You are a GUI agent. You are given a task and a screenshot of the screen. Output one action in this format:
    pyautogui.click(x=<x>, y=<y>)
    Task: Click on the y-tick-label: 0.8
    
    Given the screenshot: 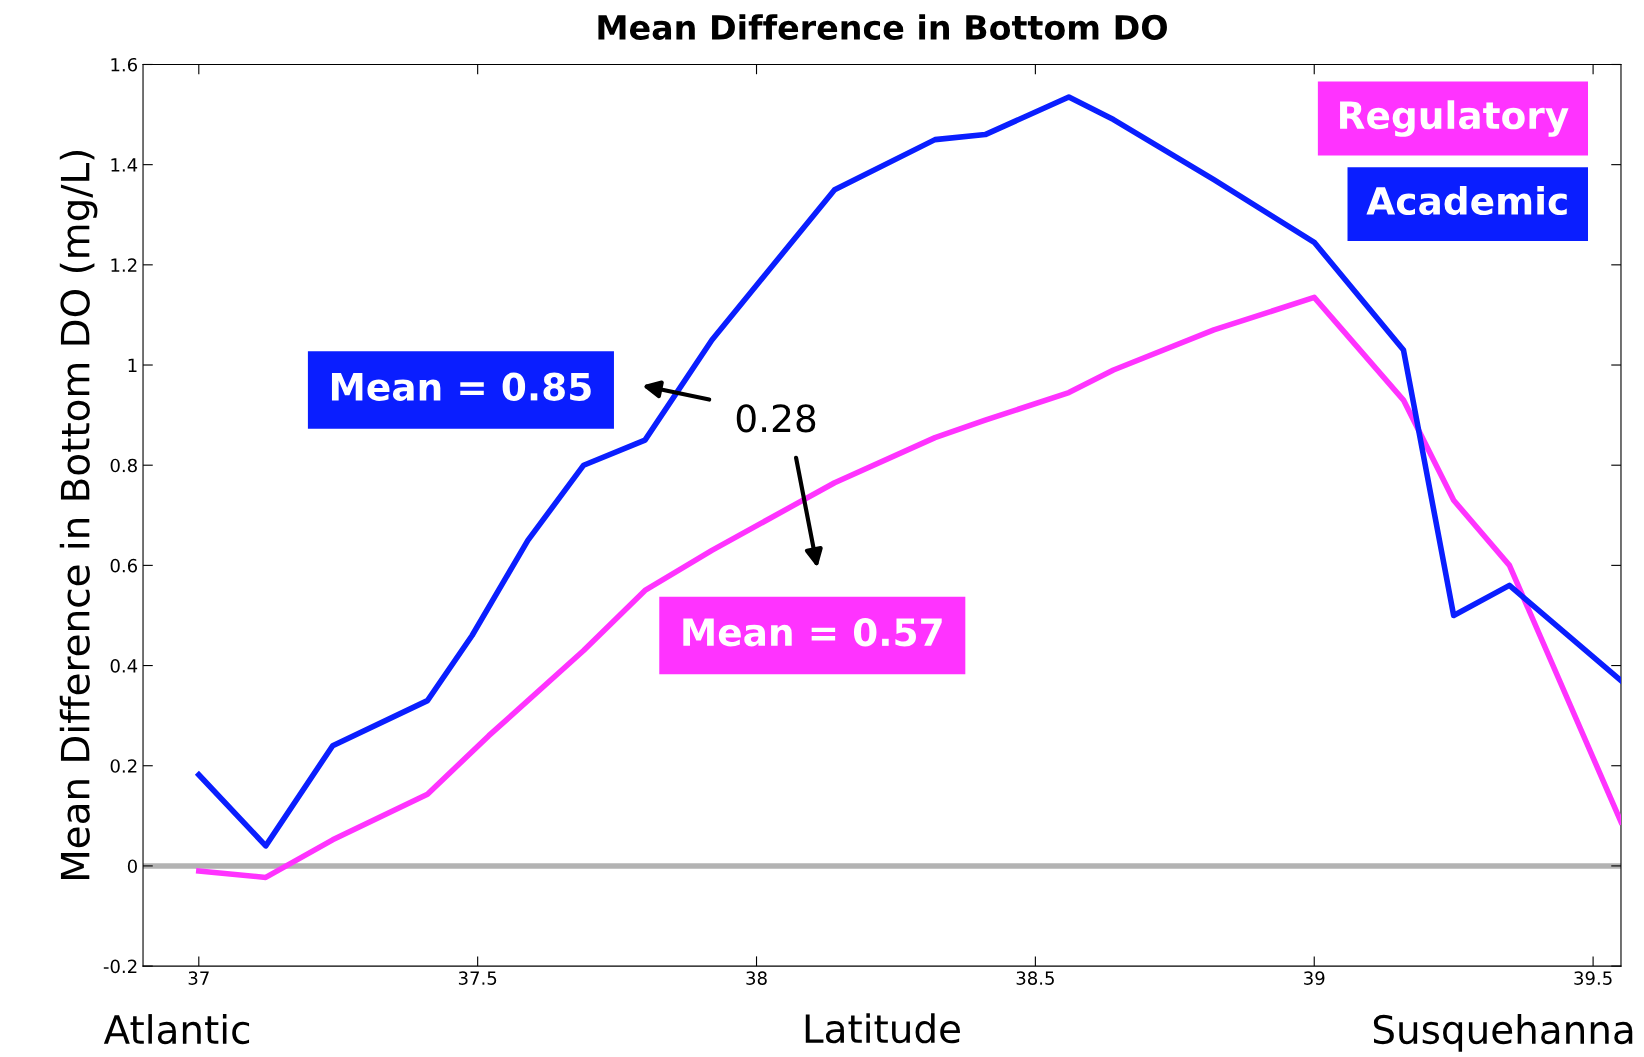 What is the action you would take?
    pyautogui.click(x=123, y=465)
    